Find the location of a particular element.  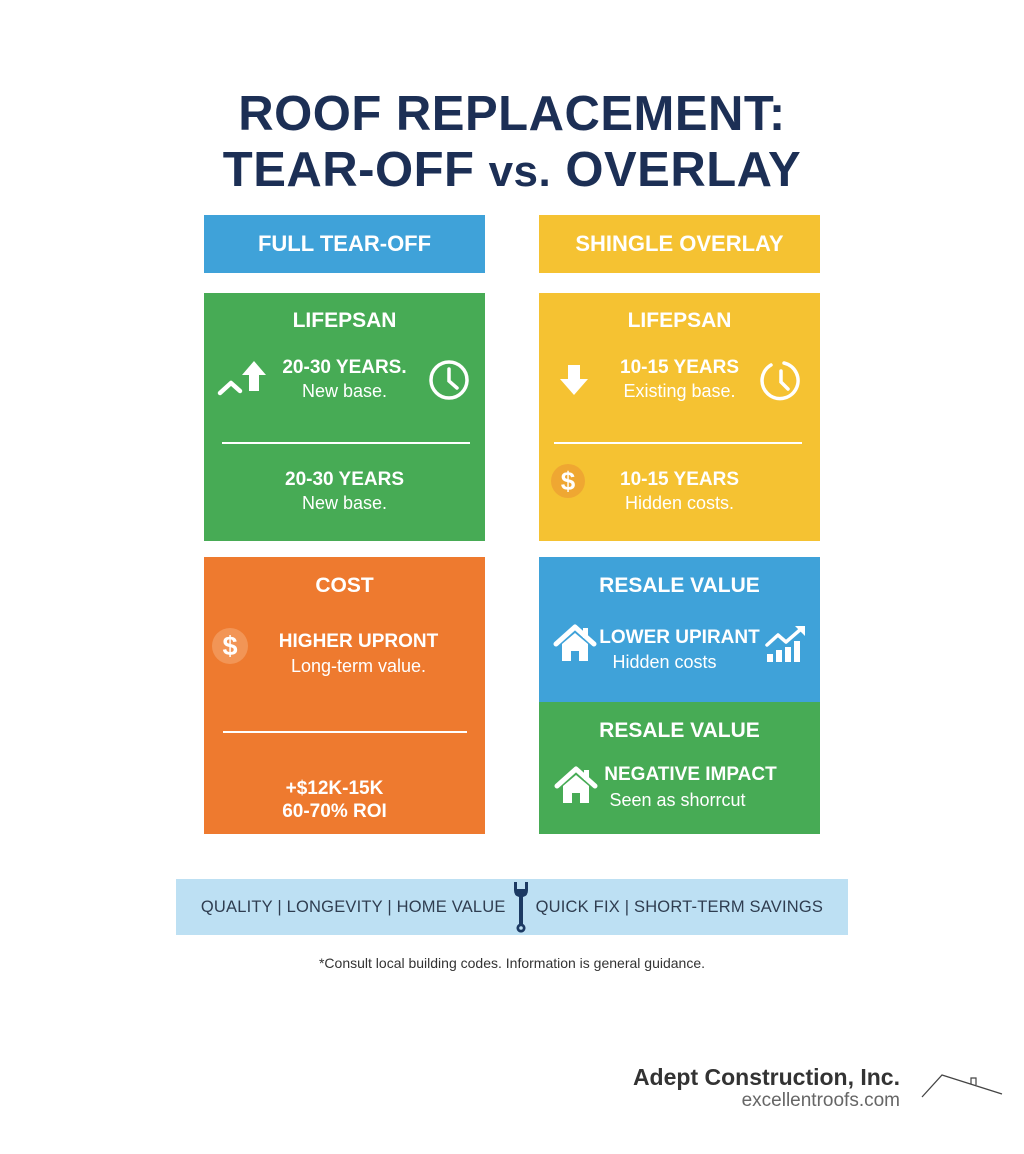

resale-level: LOWER UPIRANT is located at coordinates (679, 637).